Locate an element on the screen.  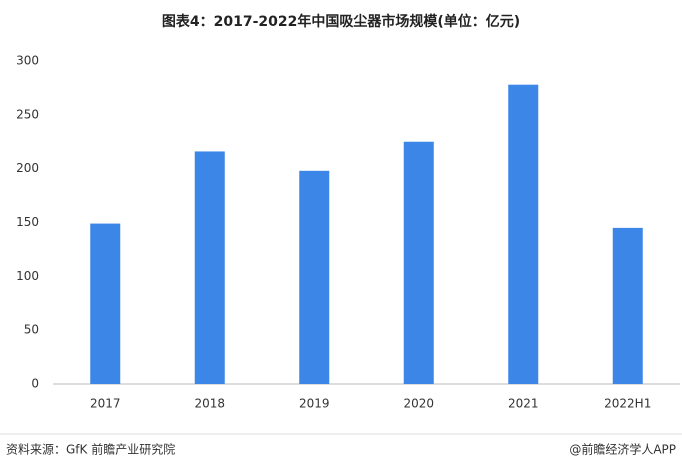
y-tick-label: 0 is located at coordinates (35, 384).